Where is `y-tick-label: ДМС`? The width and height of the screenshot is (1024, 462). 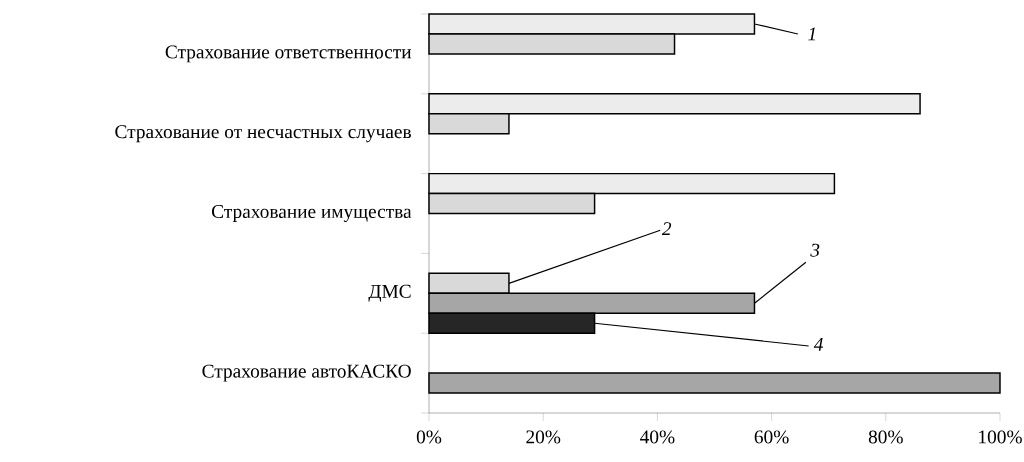 y-tick-label: ДМС is located at coordinates (389, 293).